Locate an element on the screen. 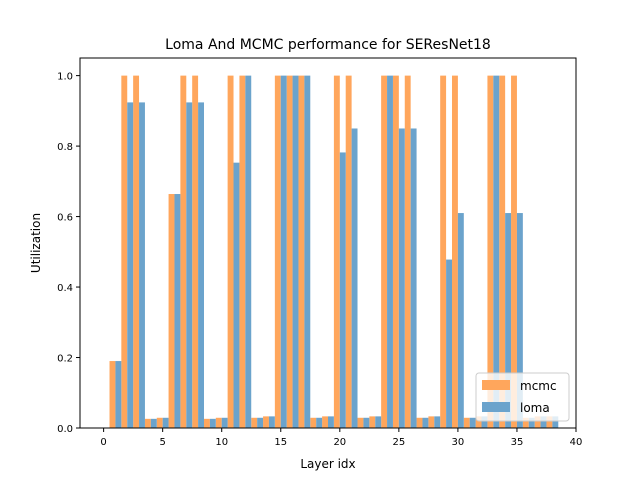 This screenshot has height=485, width=640. y-tick-label: 0.2 is located at coordinates (65, 359).